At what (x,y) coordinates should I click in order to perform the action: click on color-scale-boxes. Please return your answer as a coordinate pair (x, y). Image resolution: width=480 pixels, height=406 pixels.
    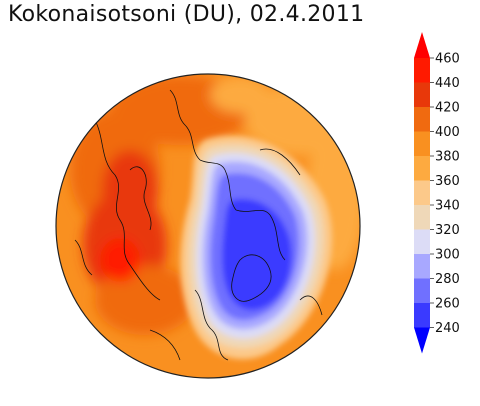
    Looking at the image, I should click on (422, 193).